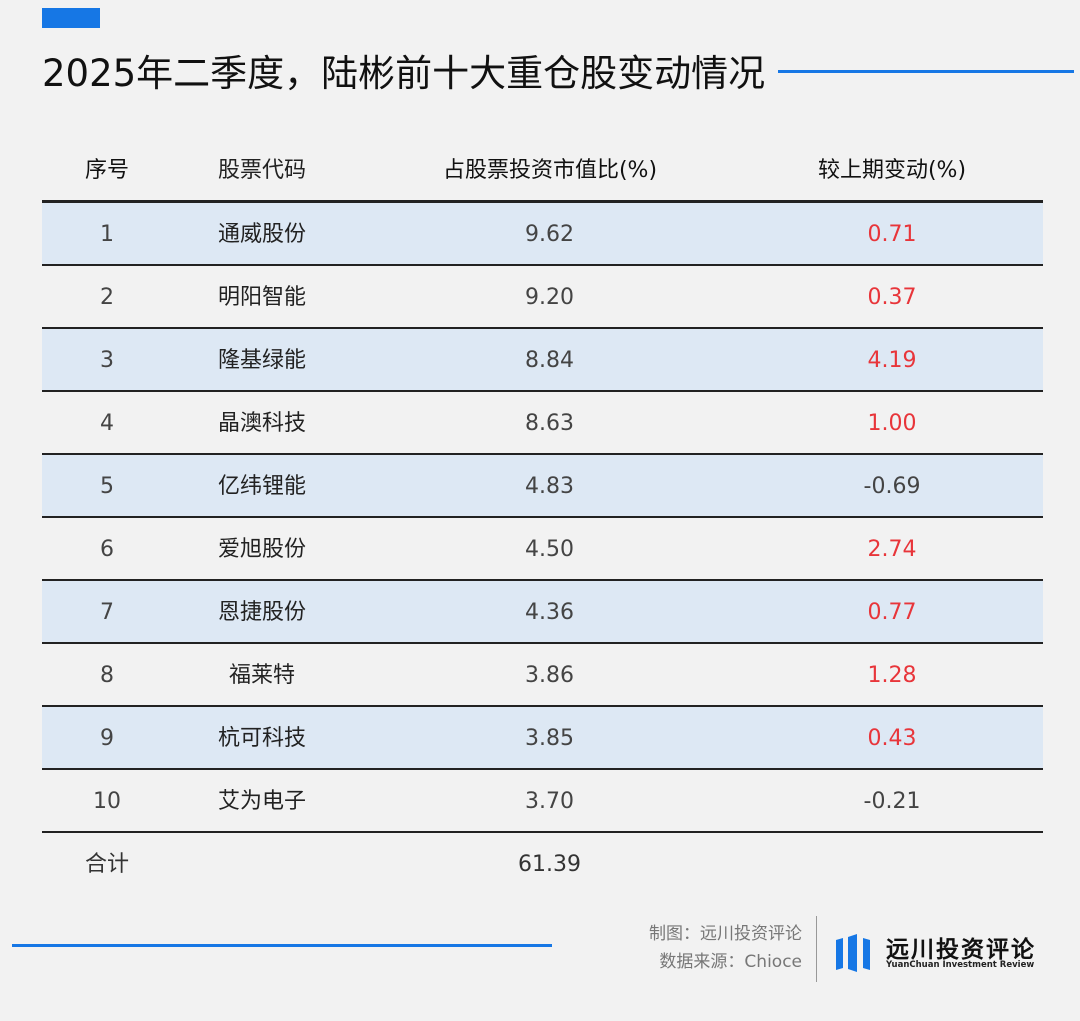  Describe the element at coordinates (892, 170) in the screenshot. I see `header-change: 较上期变动(%)` at that location.